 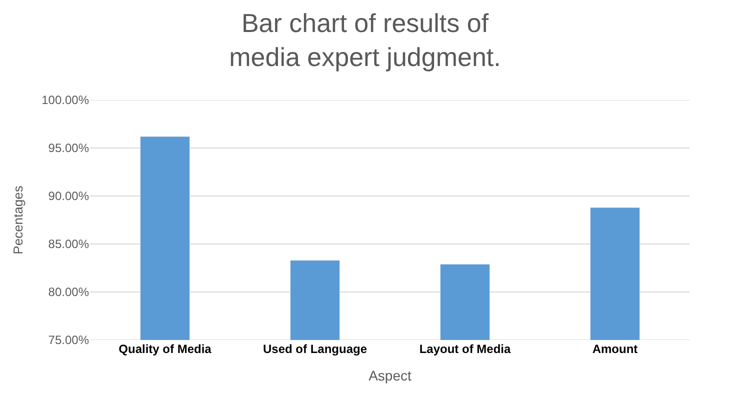 What do you see at coordinates (69, 340) in the screenshot?
I see `y-tick-label: 75.00%` at bounding box center [69, 340].